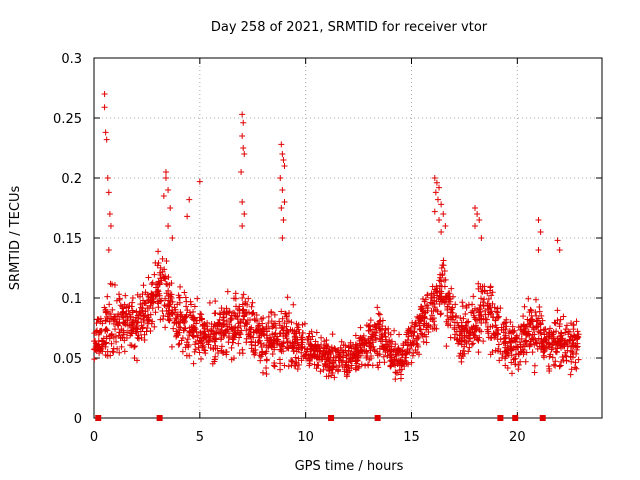  What do you see at coordinates (67, 239) in the screenshot?
I see `y-tick-label: 0.15` at bounding box center [67, 239].